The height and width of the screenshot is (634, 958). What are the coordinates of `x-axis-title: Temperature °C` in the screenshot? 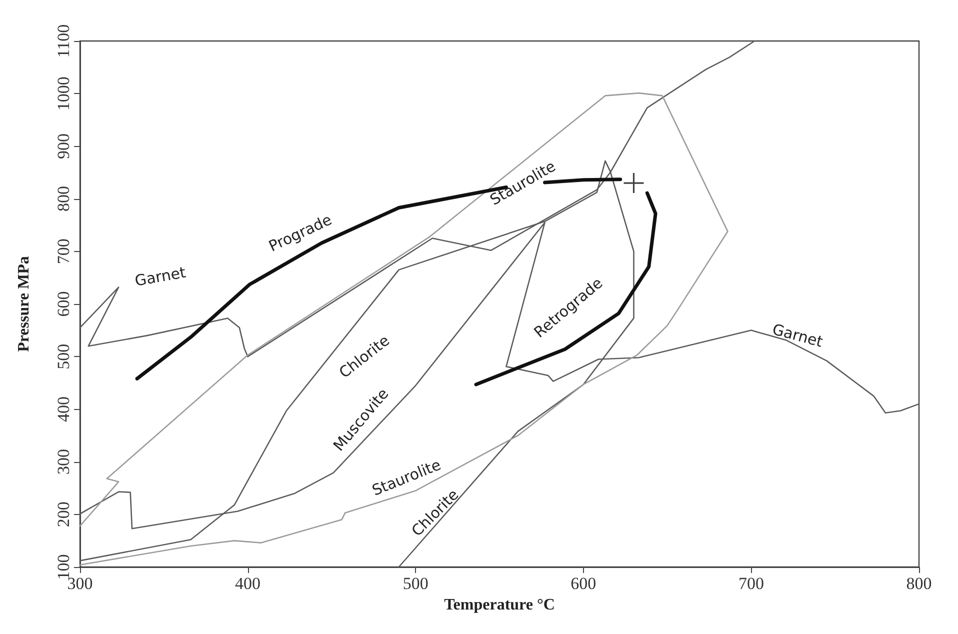 It's located at (499, 605).